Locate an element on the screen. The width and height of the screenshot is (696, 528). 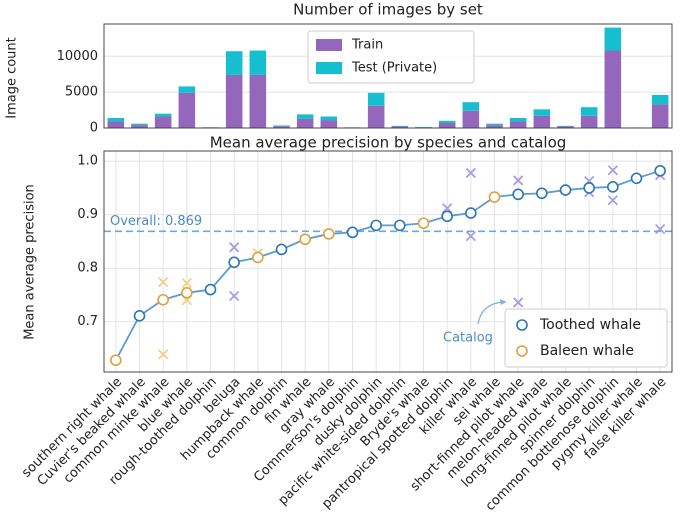
y-tick-label: 0.8 is located at coordinates (87, 268).